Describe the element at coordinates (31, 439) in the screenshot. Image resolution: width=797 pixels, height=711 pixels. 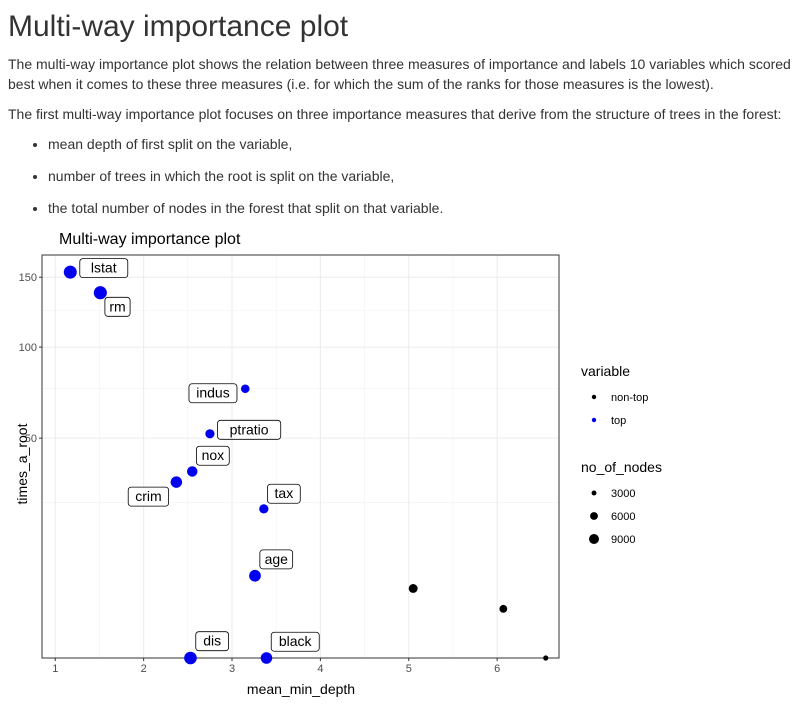
I see `y-tick-label: 50` at that location.